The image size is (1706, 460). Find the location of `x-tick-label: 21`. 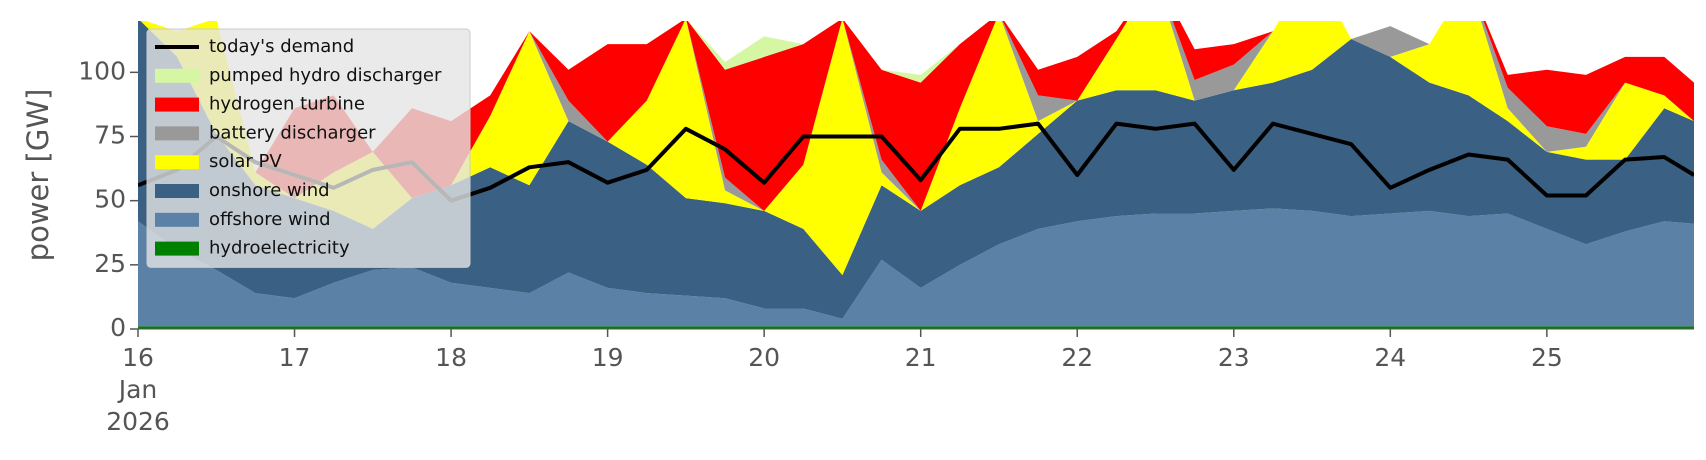

x-tick-label: 21 is located at coordinates (921, 357).